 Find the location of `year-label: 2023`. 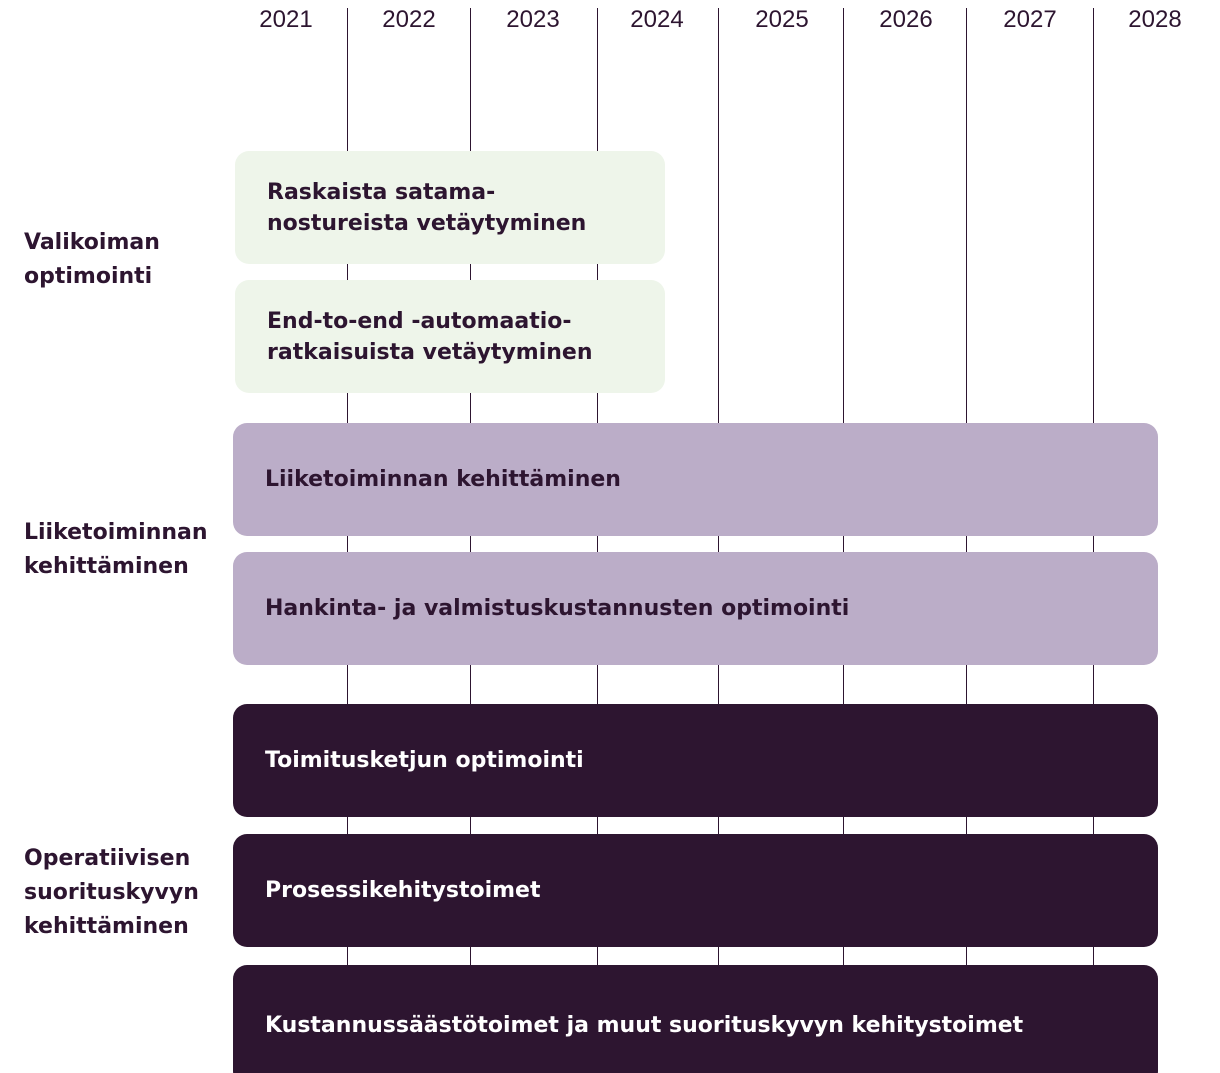

year-label: 2023 is located at coordinates (533, 19).